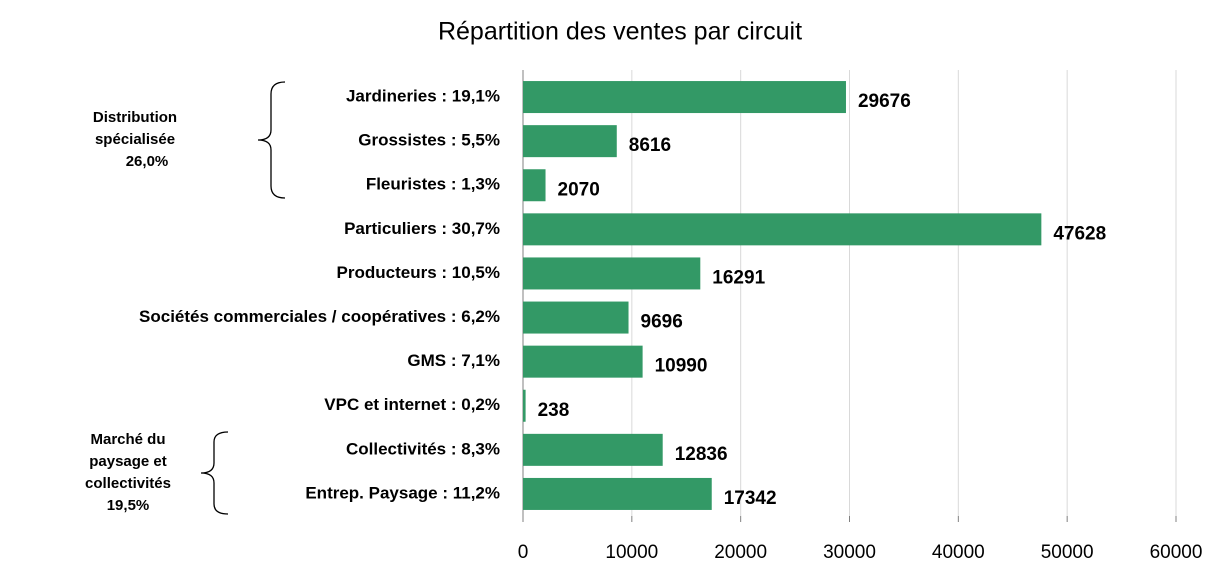  What do you see at coordinates (433, 184) in the screenshot?
I see `y-tick-label: Fleuristes : 1,3%` at bounding box center [433, 184].